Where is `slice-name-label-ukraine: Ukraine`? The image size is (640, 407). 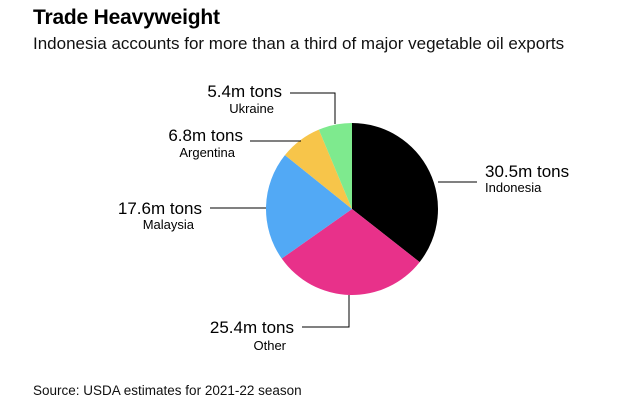
slice-name-label-ukraine: Ukraine is located at coordinates (251, 108).